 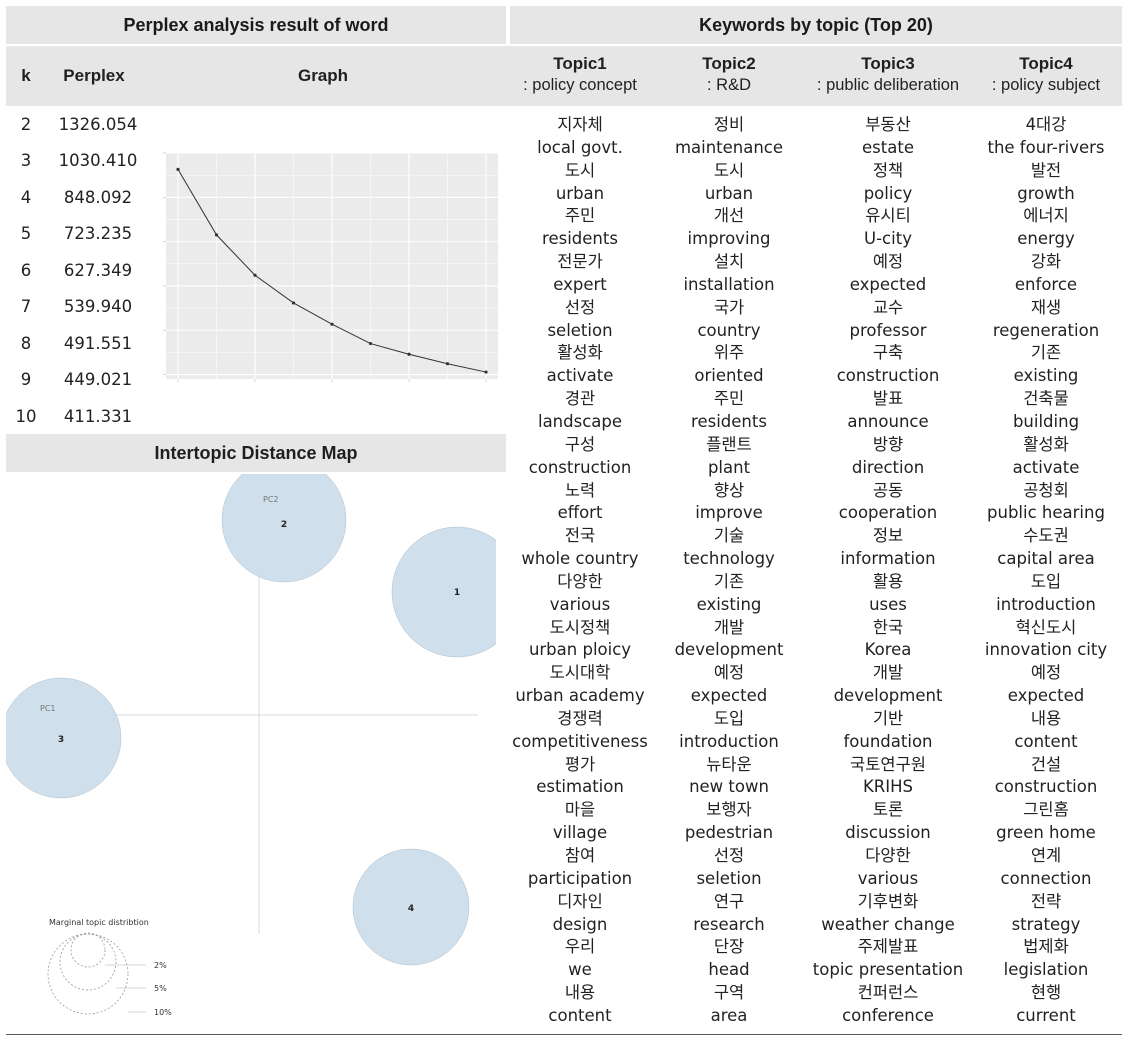 What do you see at coordinates (81, 242) in the screenshot?
I see `perplex-row: 5 723.235` at bounding box center [81, 242].